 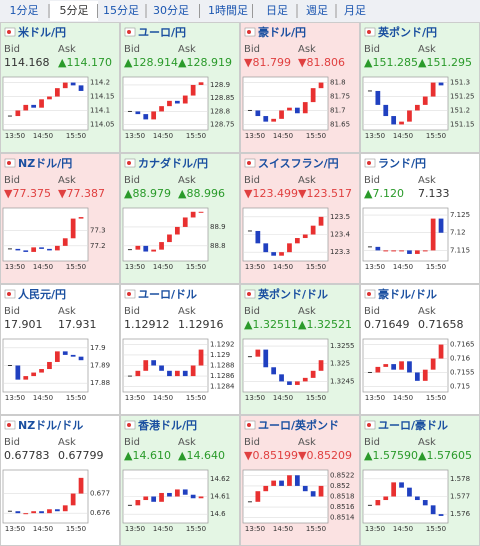 What do you see at coordinates (441, 324) in the screenshot?
I see `ask-value: 0.71658` at bounding box center [441, 324].